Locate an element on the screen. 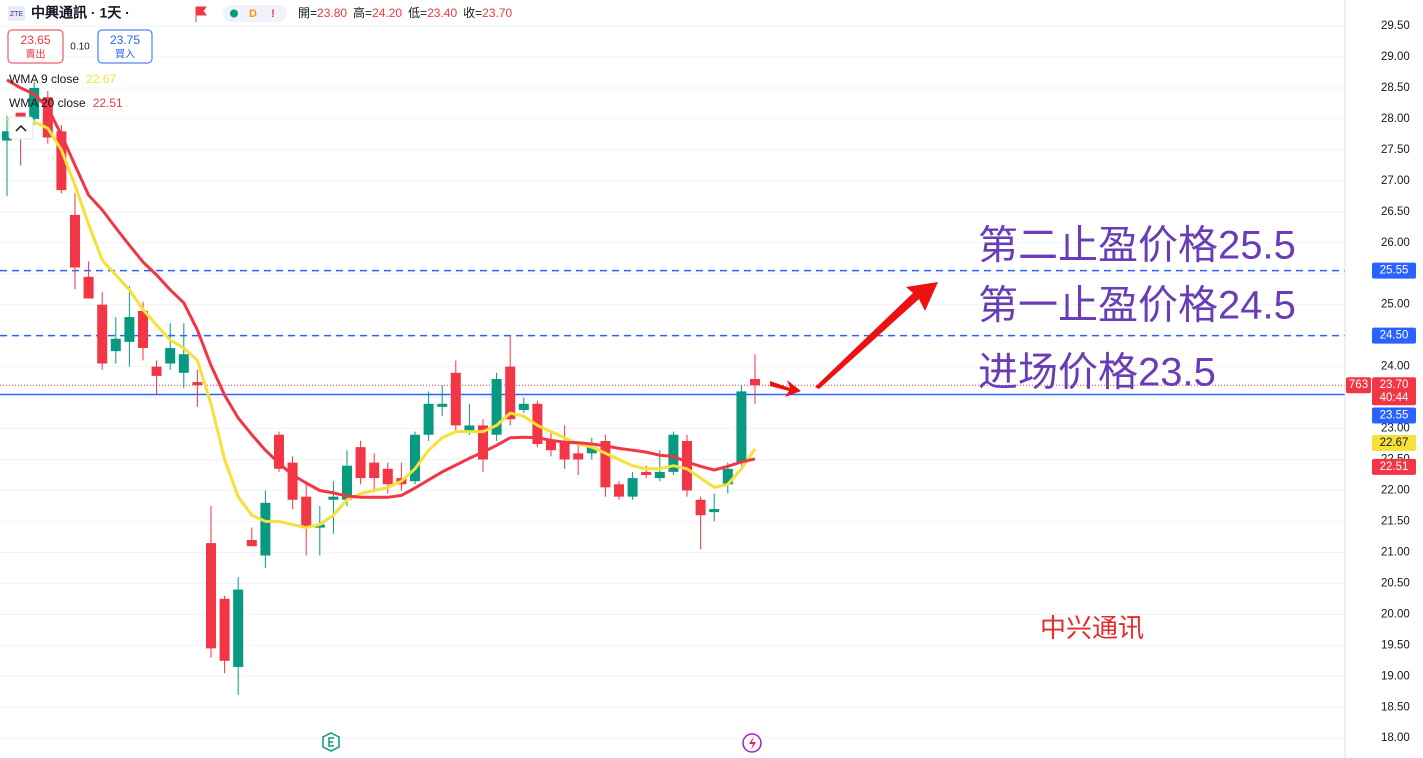 The height and width of the screenshot is (758, 1423). y-tick-label: 22.00 is located at coordinates (1395, 491).